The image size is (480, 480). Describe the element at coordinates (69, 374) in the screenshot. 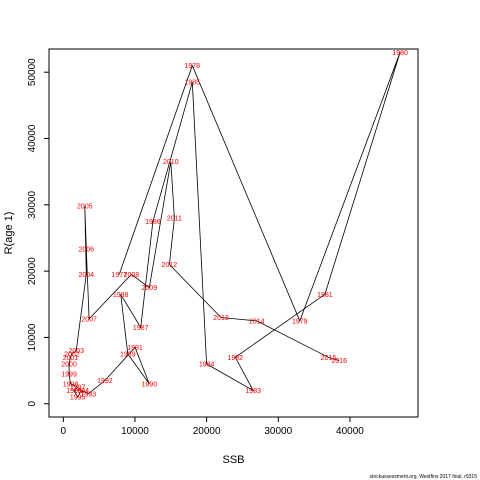

I see `point-label-1999: 1999` at that location.